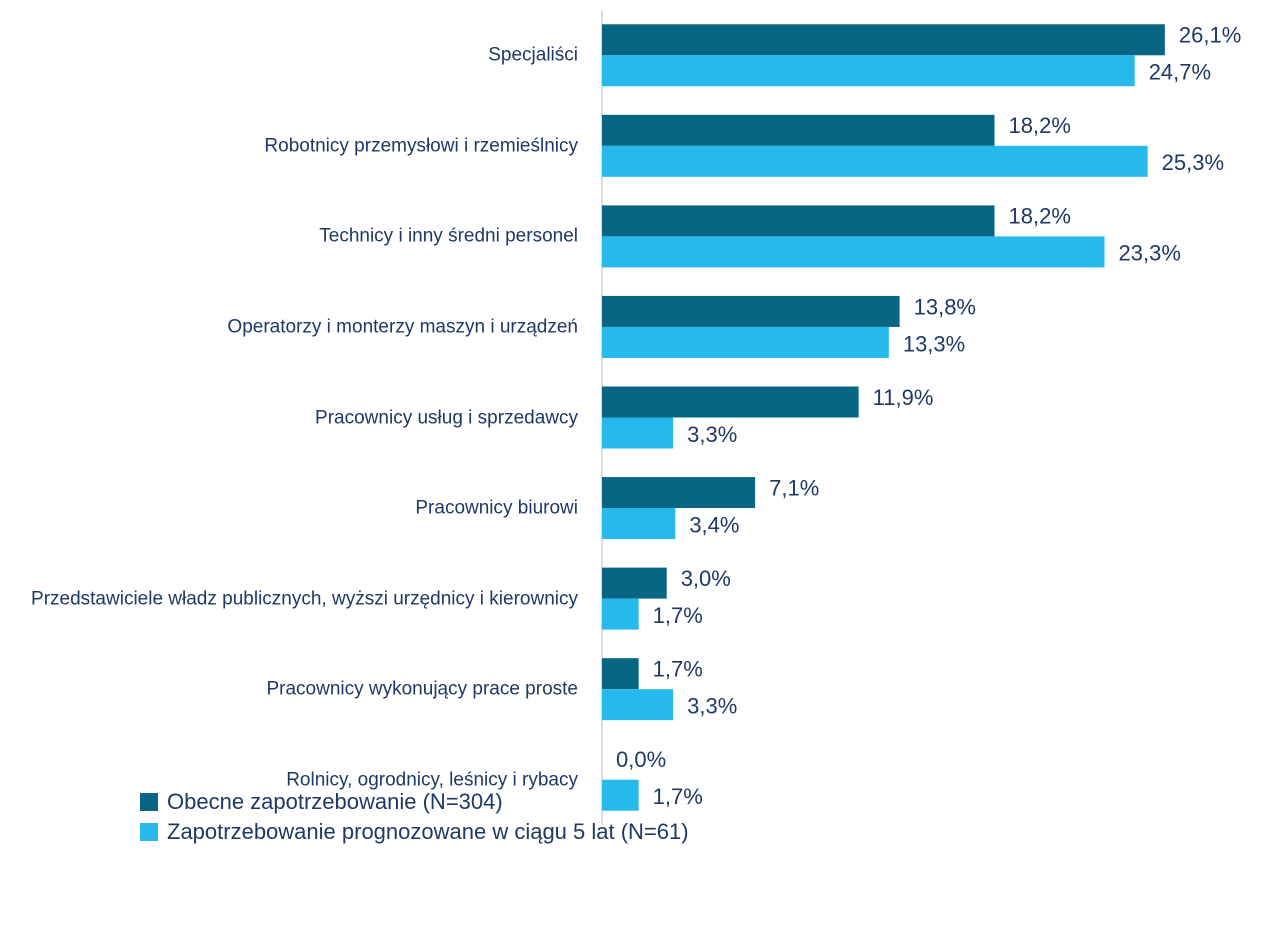 The width and height of the screenshot is (1262, 941). I want to click on category-label: Pracownicy usług i sprzedawcy, so click(446, 417).